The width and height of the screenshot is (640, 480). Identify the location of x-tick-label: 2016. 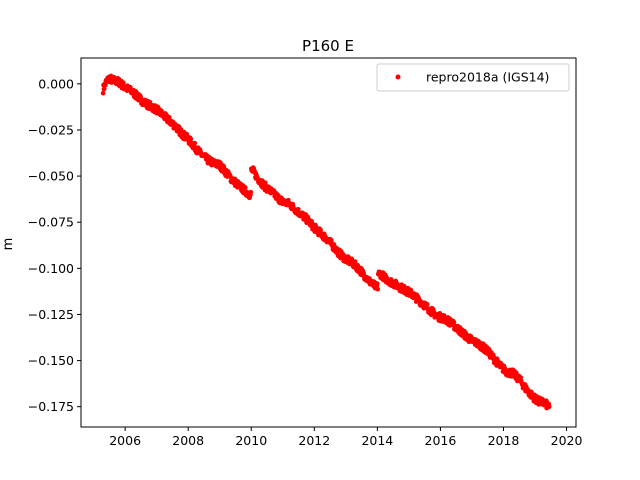
(441, 440).